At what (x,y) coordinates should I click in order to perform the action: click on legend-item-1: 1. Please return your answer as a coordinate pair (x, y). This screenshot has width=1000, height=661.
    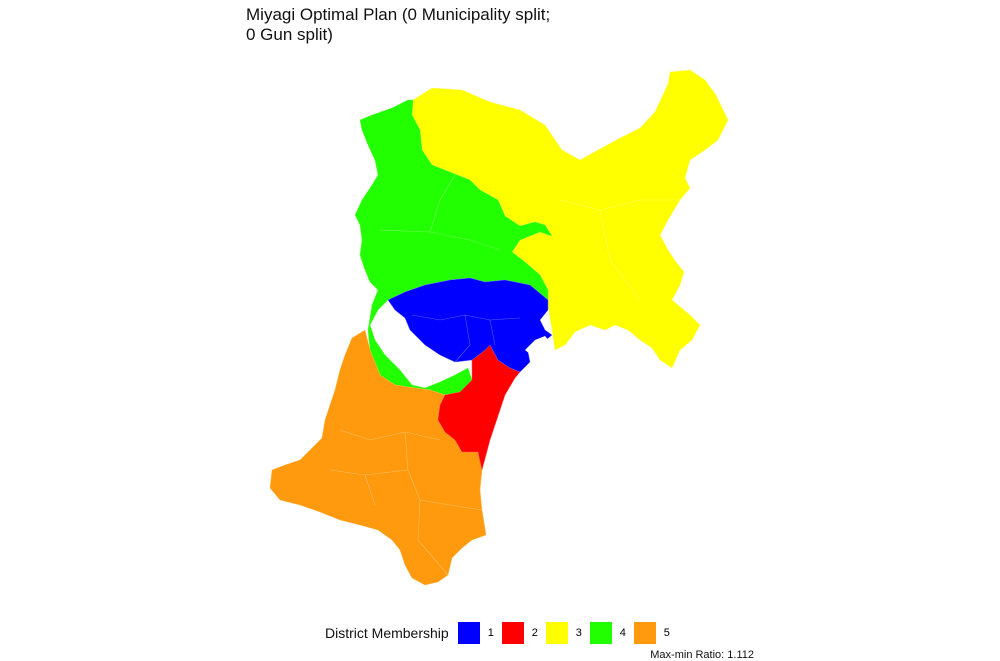
    Looking at the image, I should click on (479, 633).